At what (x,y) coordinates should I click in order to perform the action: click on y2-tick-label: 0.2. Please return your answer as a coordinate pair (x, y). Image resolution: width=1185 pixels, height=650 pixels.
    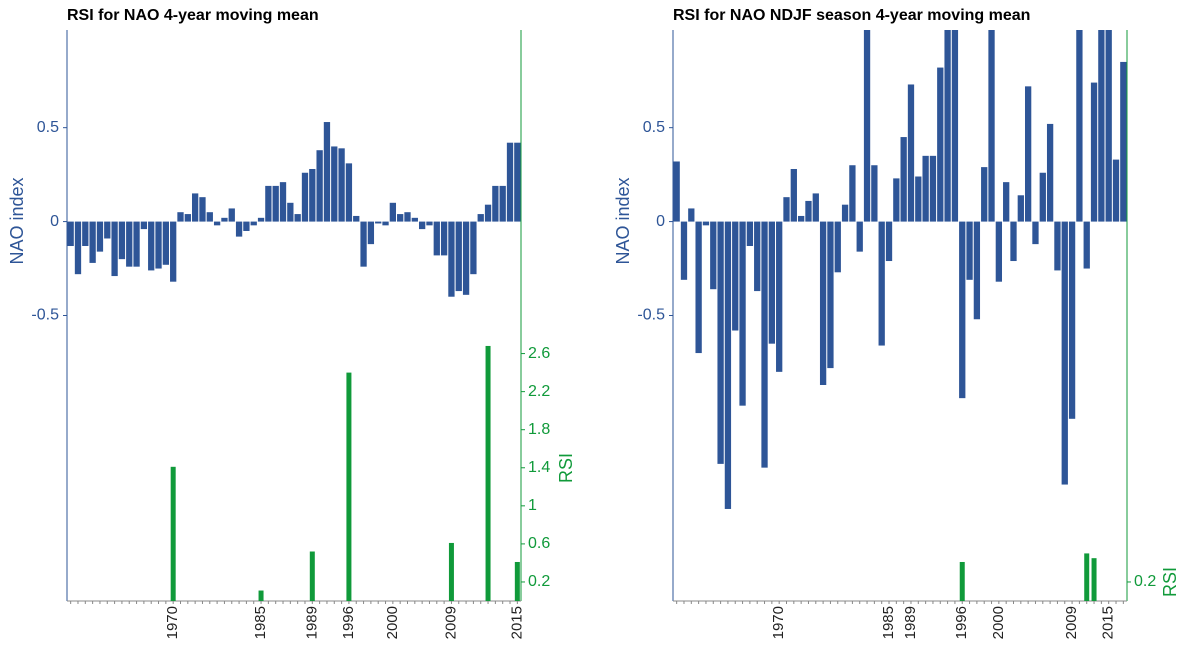
    Looking at the image, I should click on (539, 581).